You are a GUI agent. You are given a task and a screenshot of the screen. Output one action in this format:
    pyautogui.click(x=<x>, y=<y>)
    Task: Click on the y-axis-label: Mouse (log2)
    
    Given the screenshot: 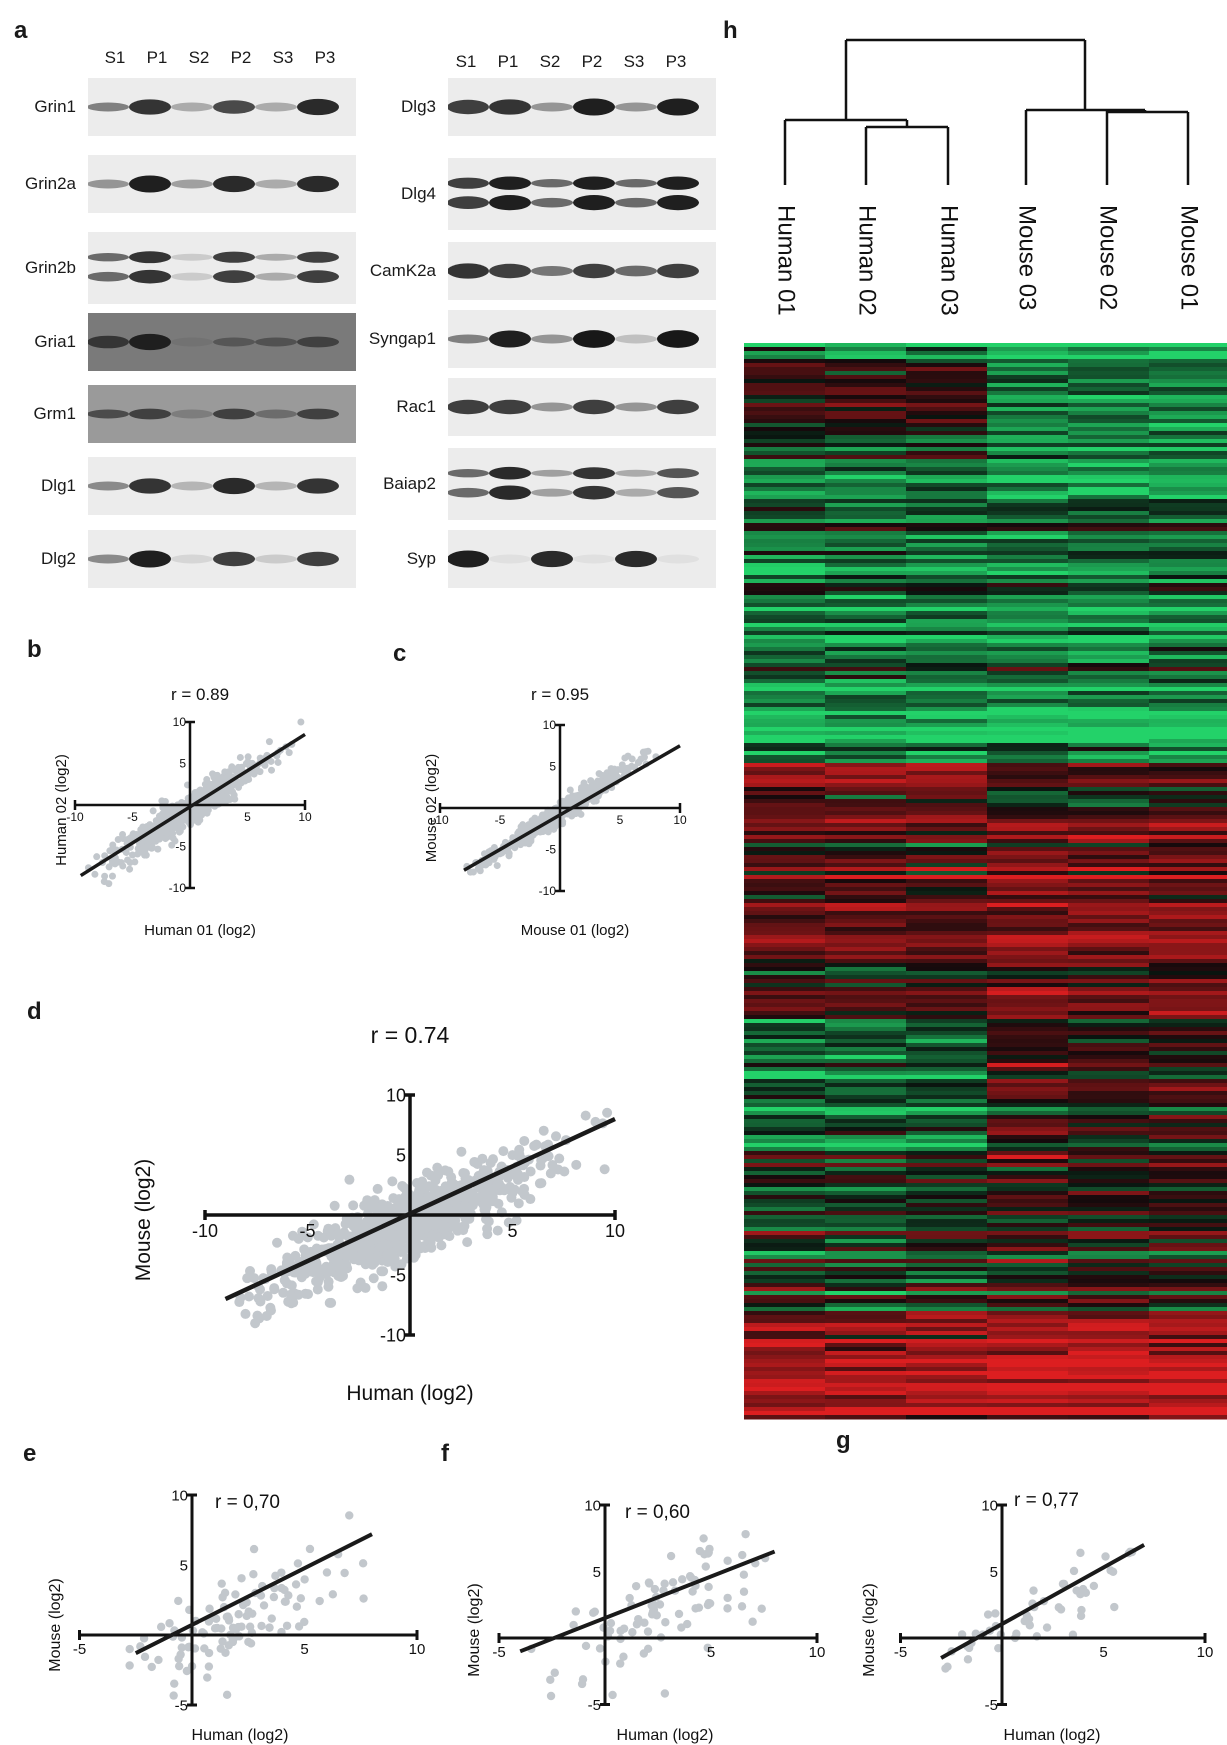 What is the action you would take?
    pyautogui.click(x=869, y=1629)
    